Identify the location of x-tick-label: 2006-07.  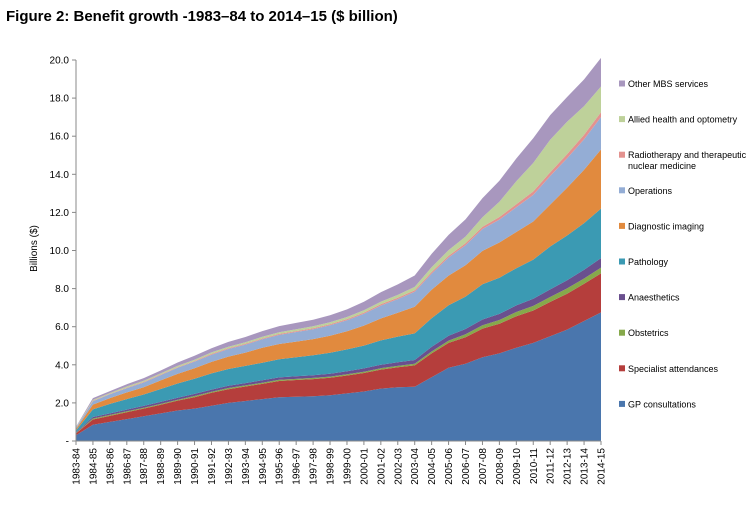
(466, 466).